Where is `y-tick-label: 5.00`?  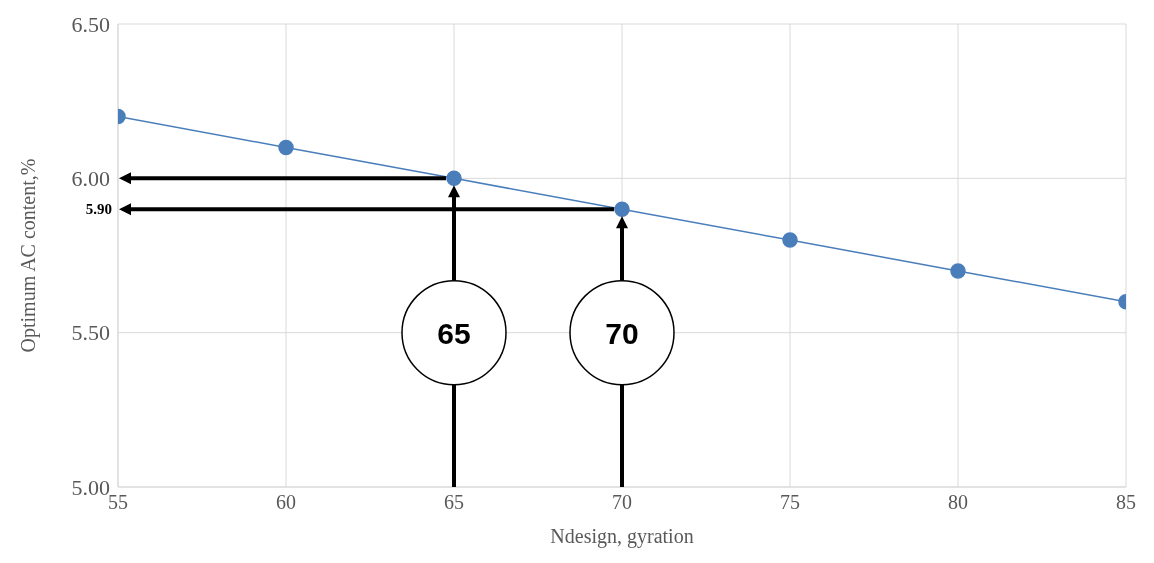 y-tick-label: 5.00 is located at coordinates (90, 487).